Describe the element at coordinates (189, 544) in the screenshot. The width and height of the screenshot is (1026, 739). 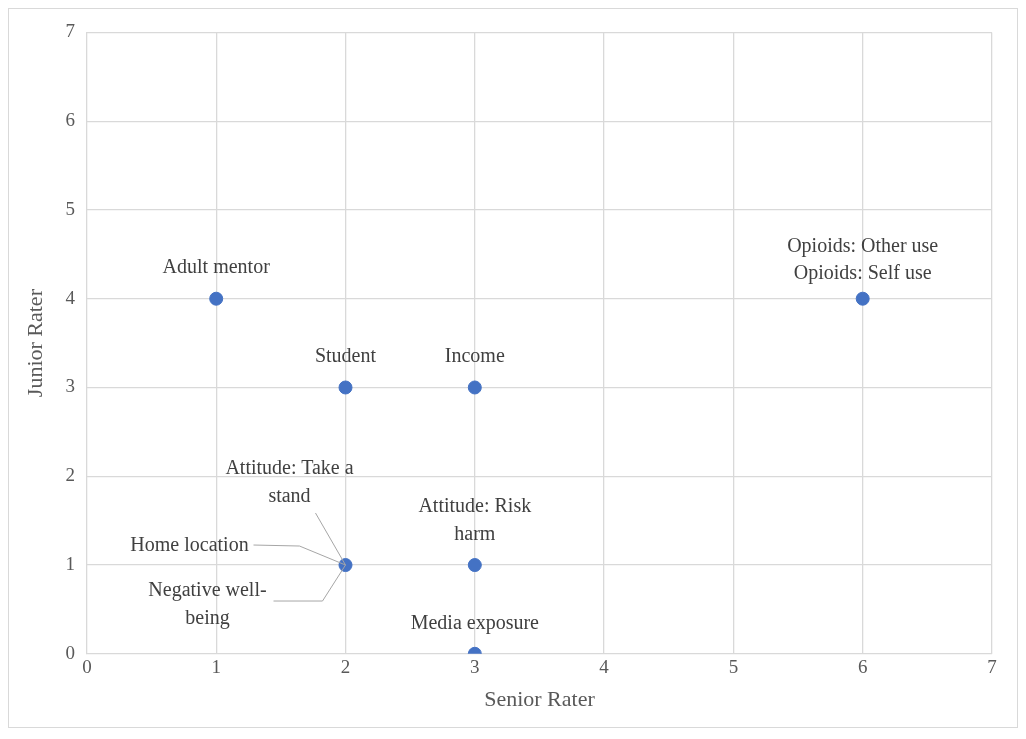
I see `annotation: Home location` at that location.